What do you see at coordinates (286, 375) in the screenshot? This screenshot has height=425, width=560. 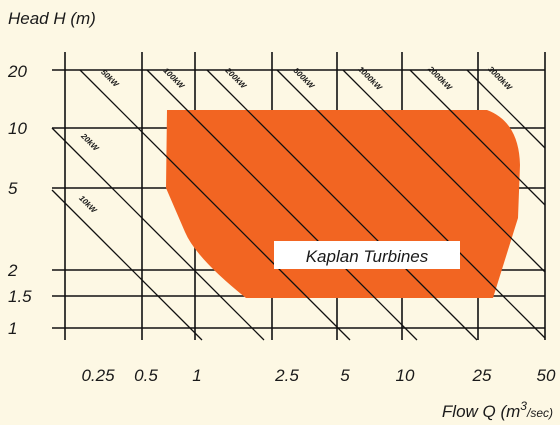 I see `x-tick-label: 2.5` at bounding box center [286, 375].